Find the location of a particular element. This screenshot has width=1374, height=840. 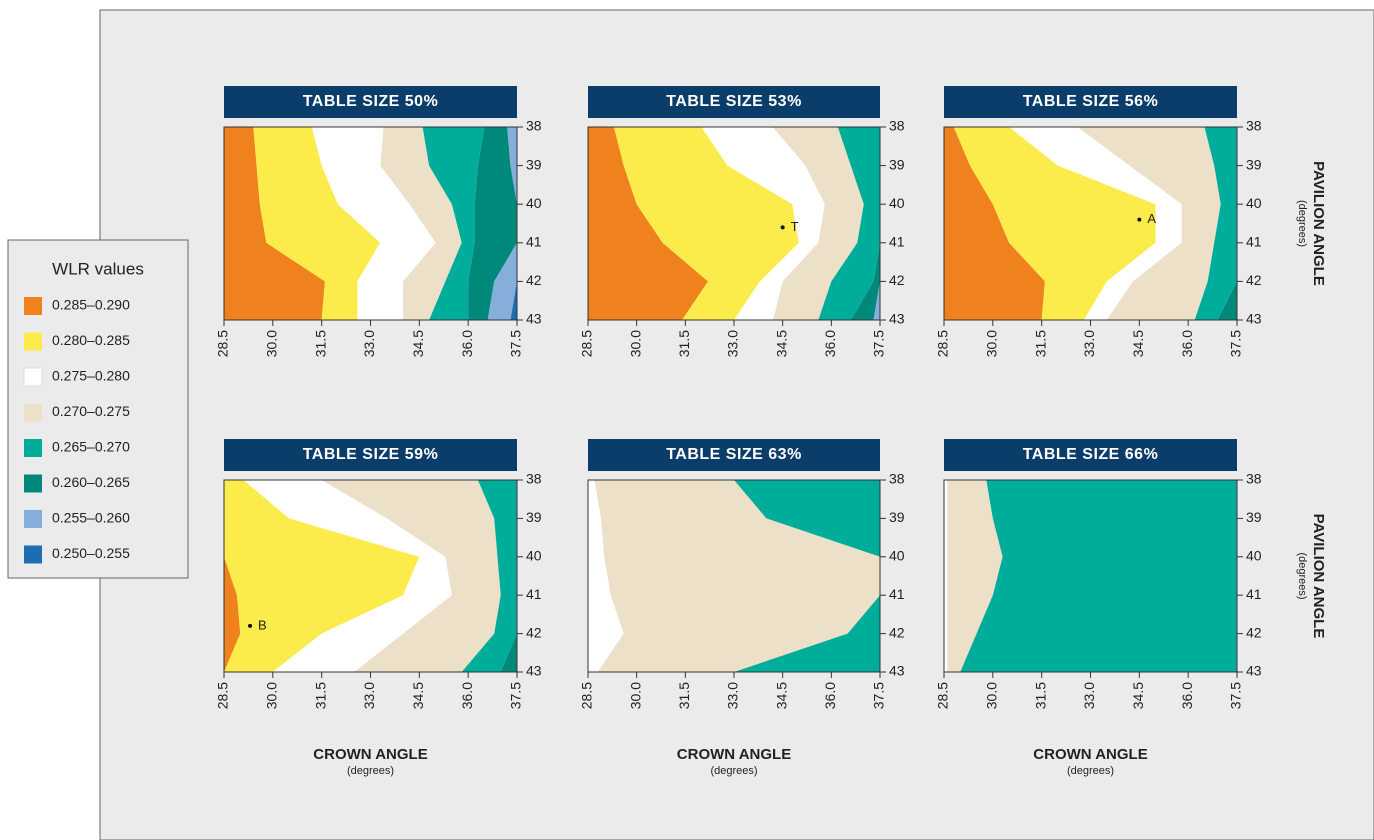

legend-label: 0.280–0.285 is located at coordinates (91, 340).